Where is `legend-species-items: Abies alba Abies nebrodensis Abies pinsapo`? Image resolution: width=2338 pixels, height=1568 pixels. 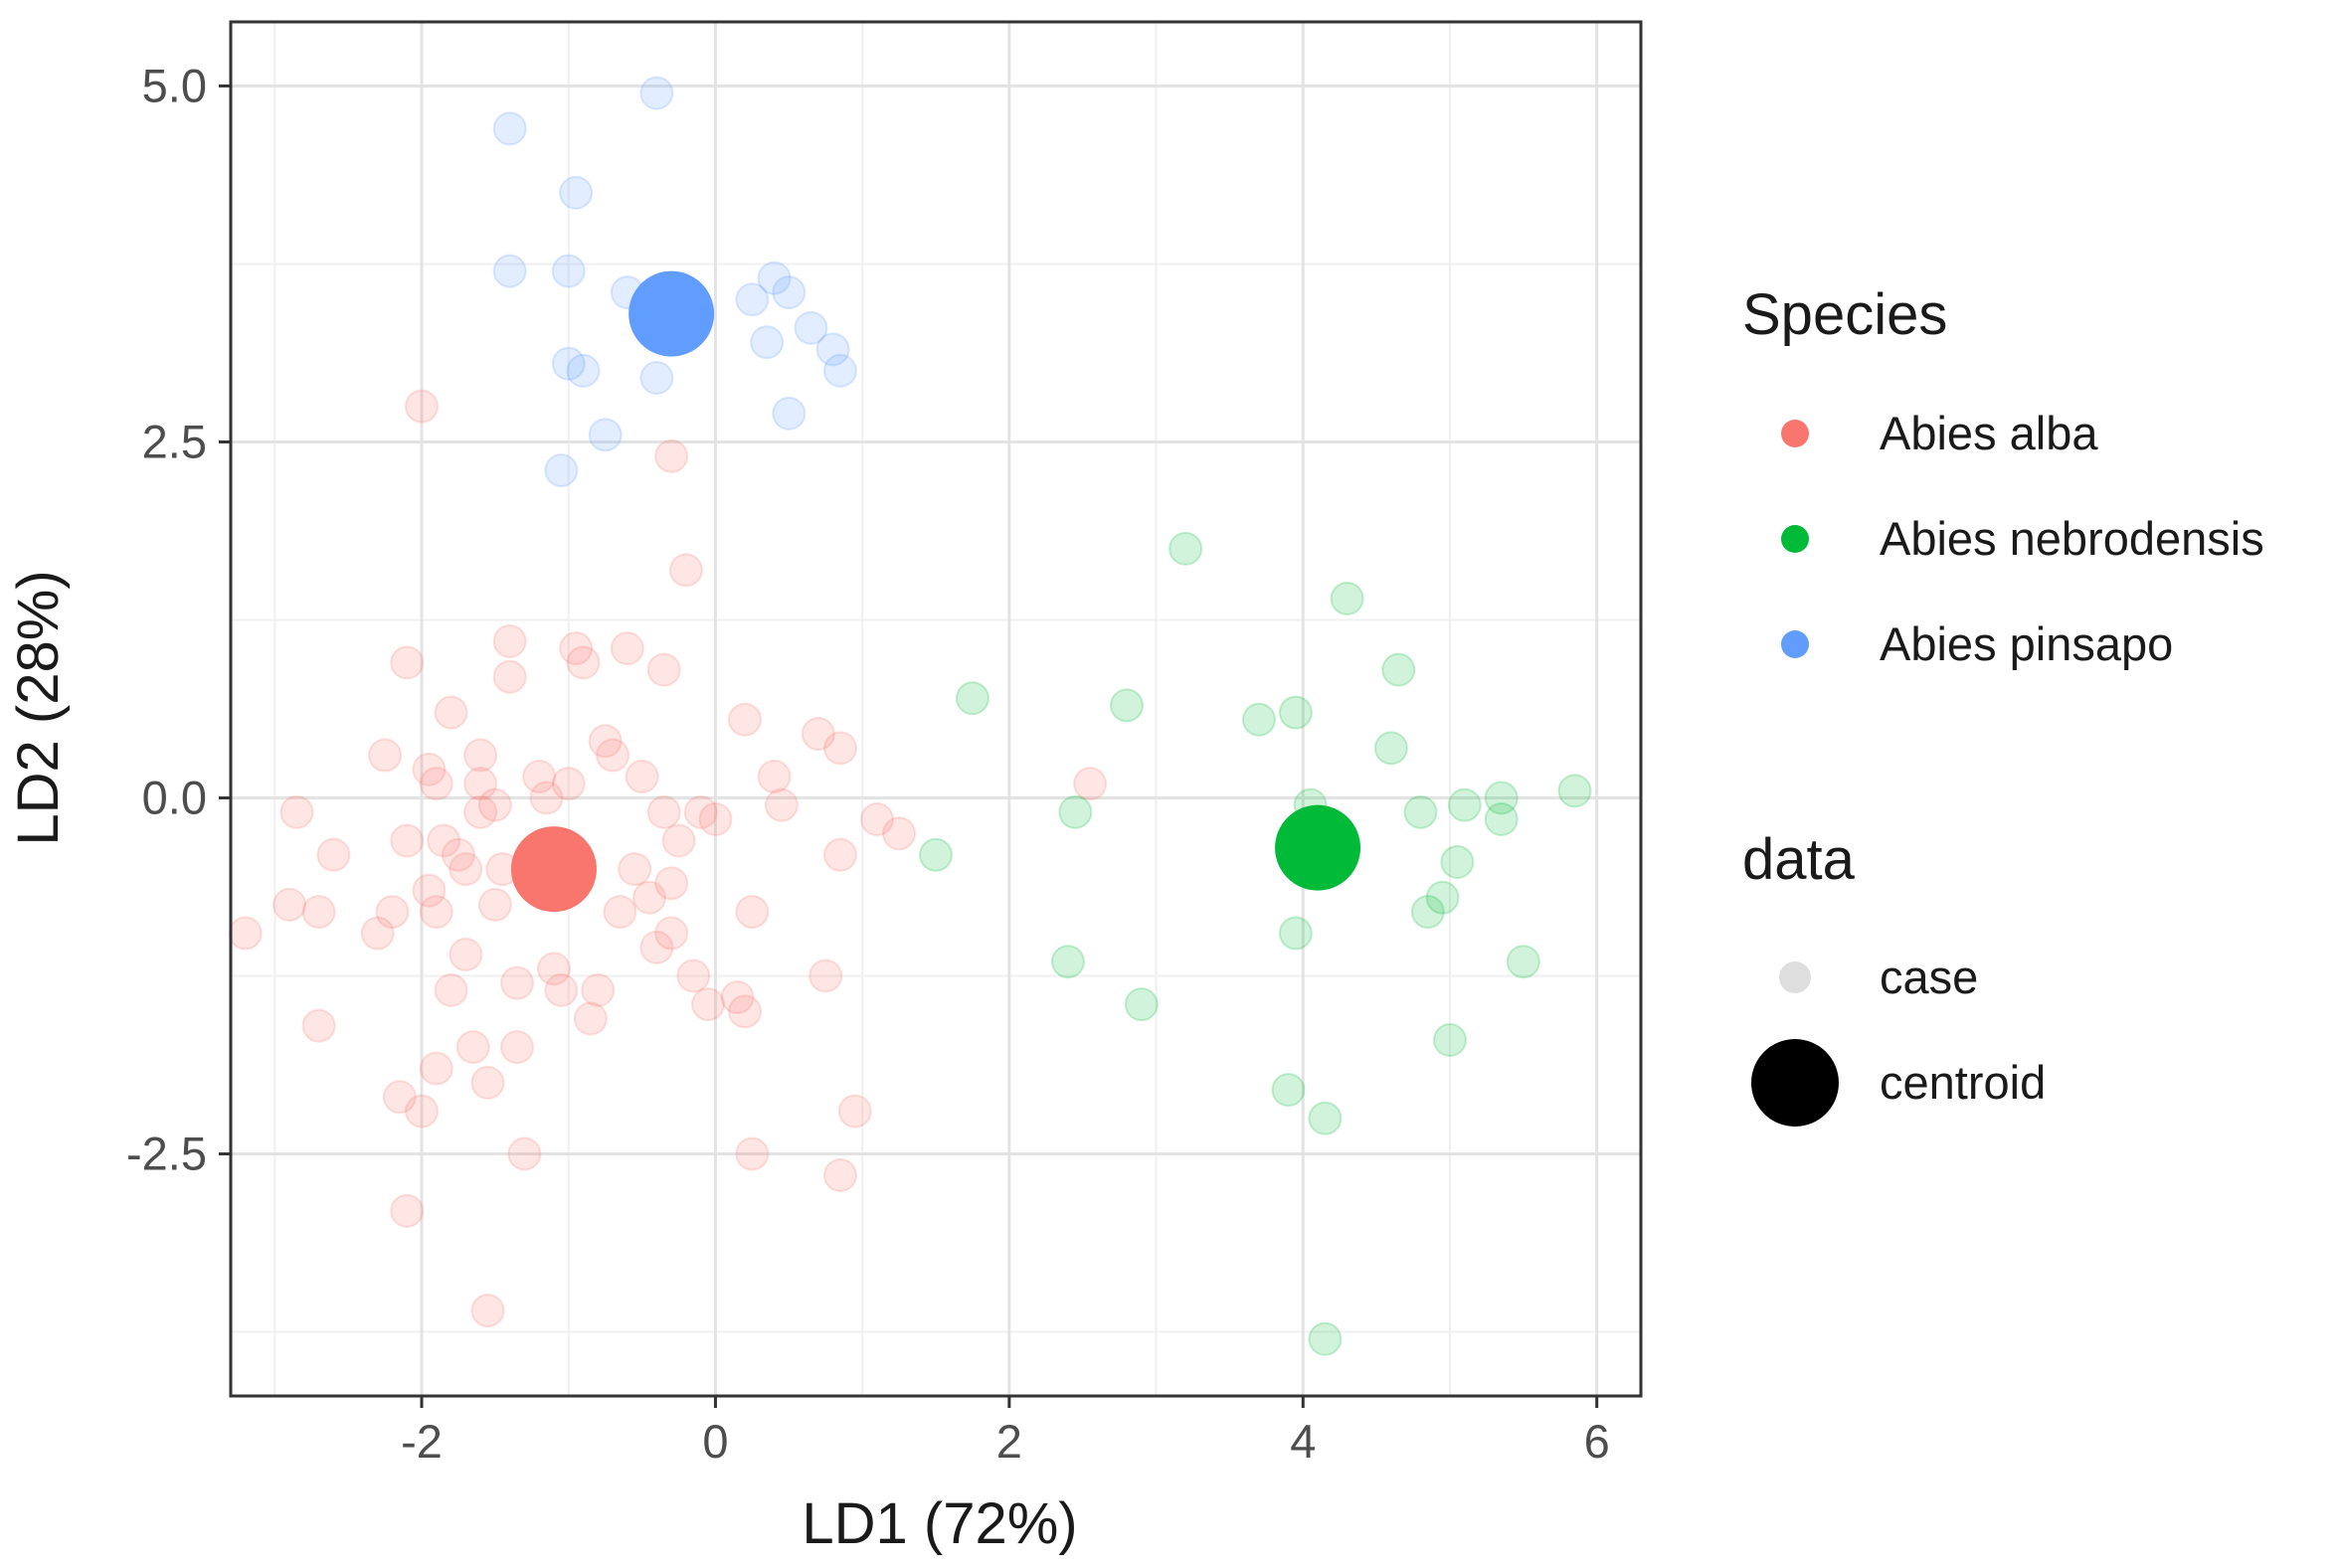 legend-species-items: Abies alba Abies nebrodensis Abies pinsapo is located at coordinates (2022, 538).